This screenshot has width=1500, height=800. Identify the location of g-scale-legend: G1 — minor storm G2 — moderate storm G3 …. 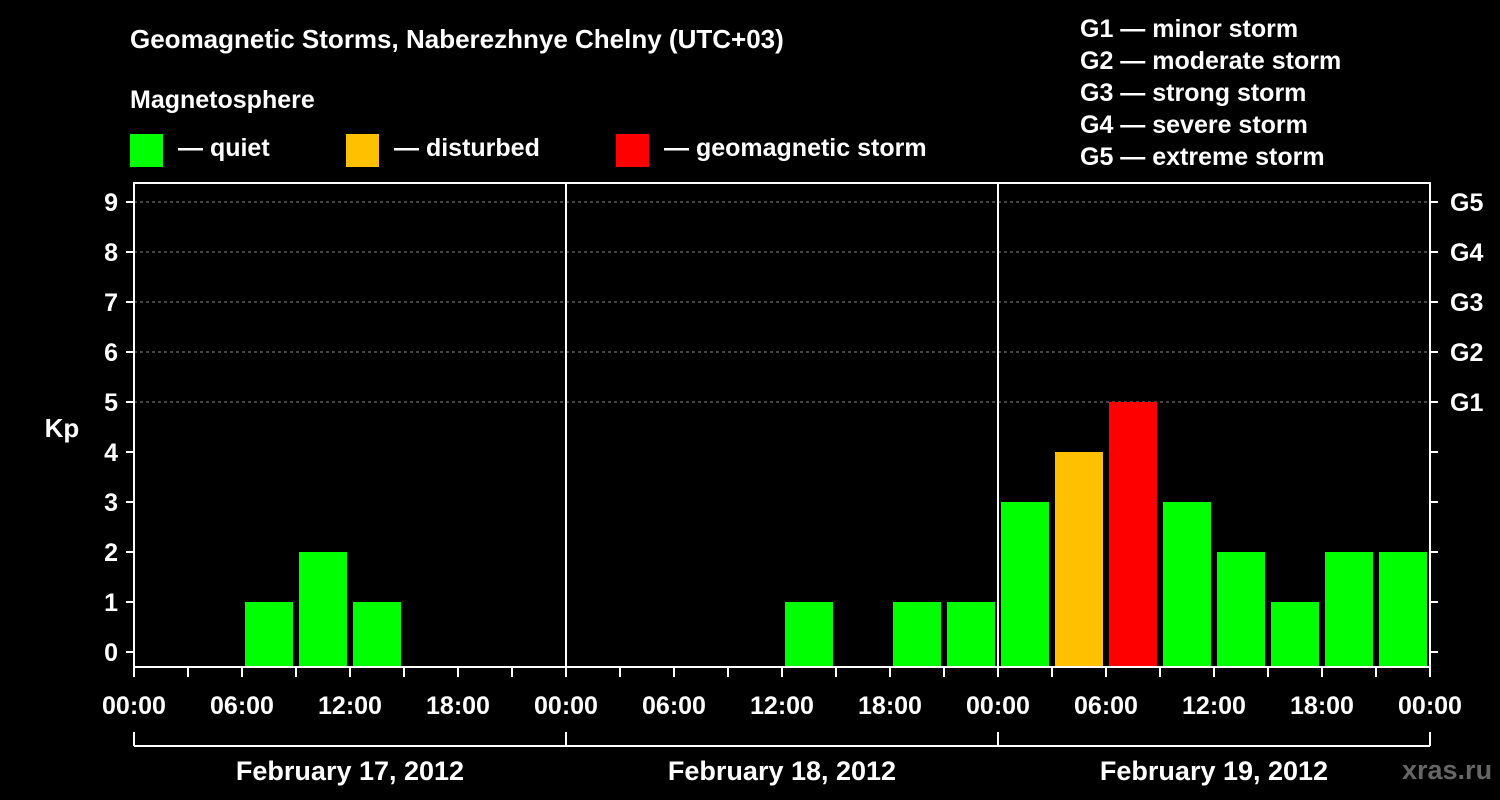
(1210, 93).